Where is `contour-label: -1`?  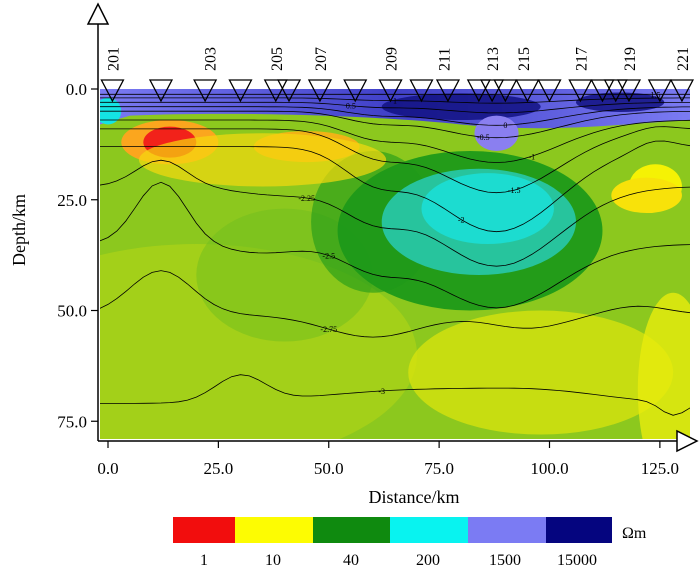
contour-label: -1 is located at coordinates (532, 156).